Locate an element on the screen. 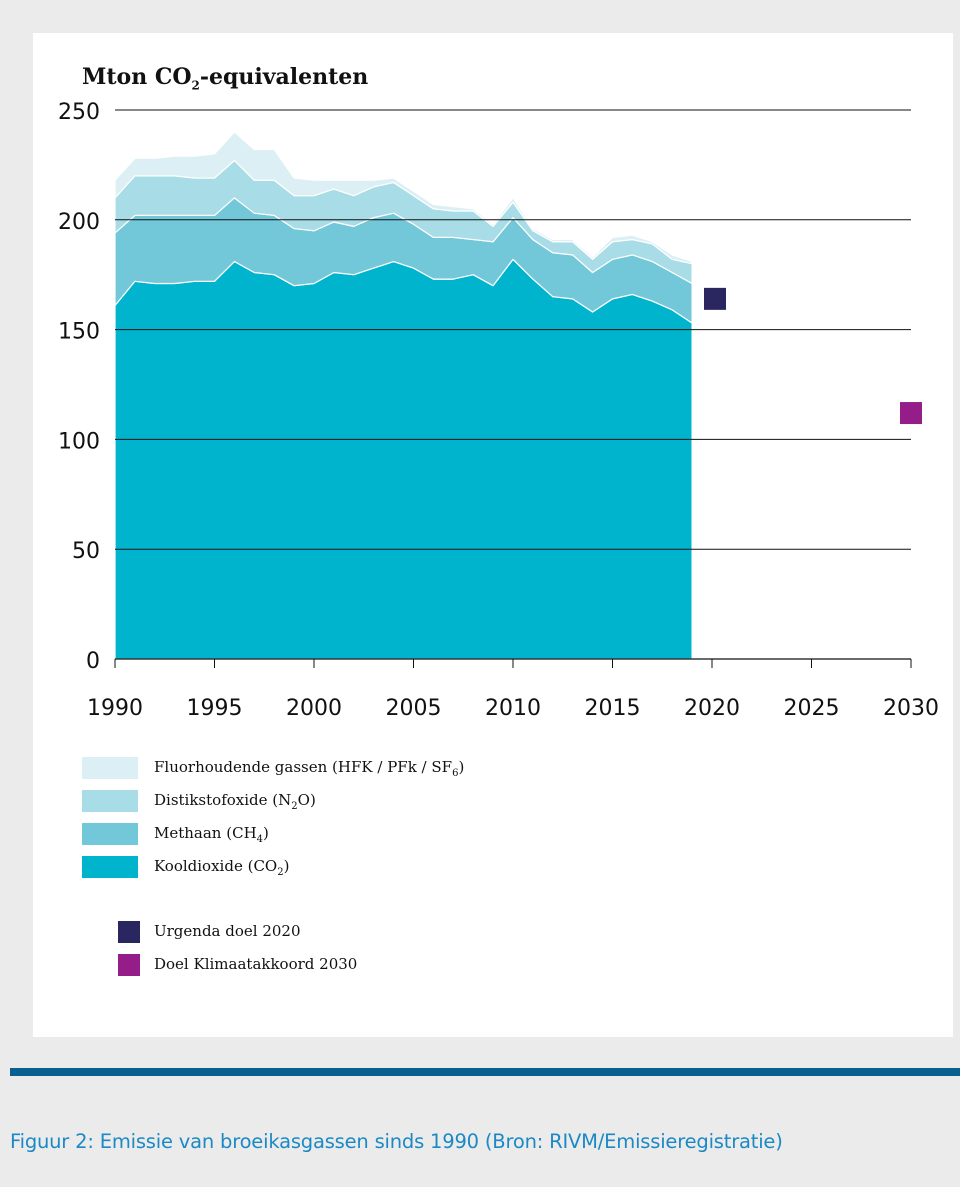  legend-label: Urgenda doel 2020 is located at coordinates (227, 931).